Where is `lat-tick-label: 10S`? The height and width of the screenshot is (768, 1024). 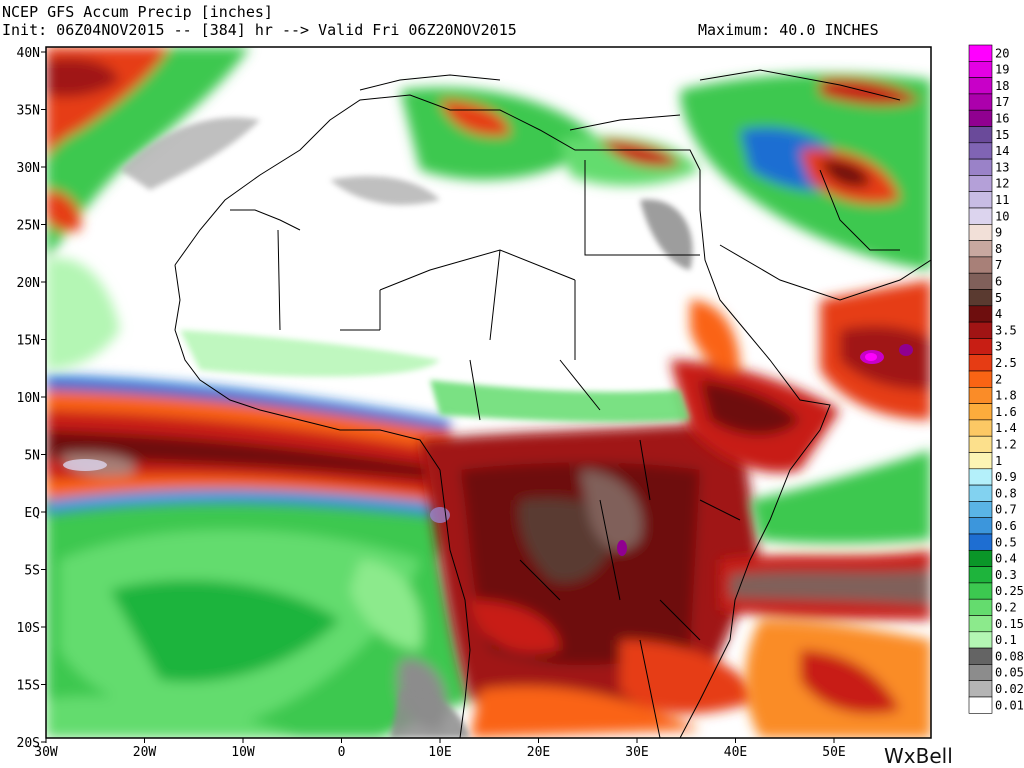 lat-tick-label: 10S is located at coordinates (28, 628).